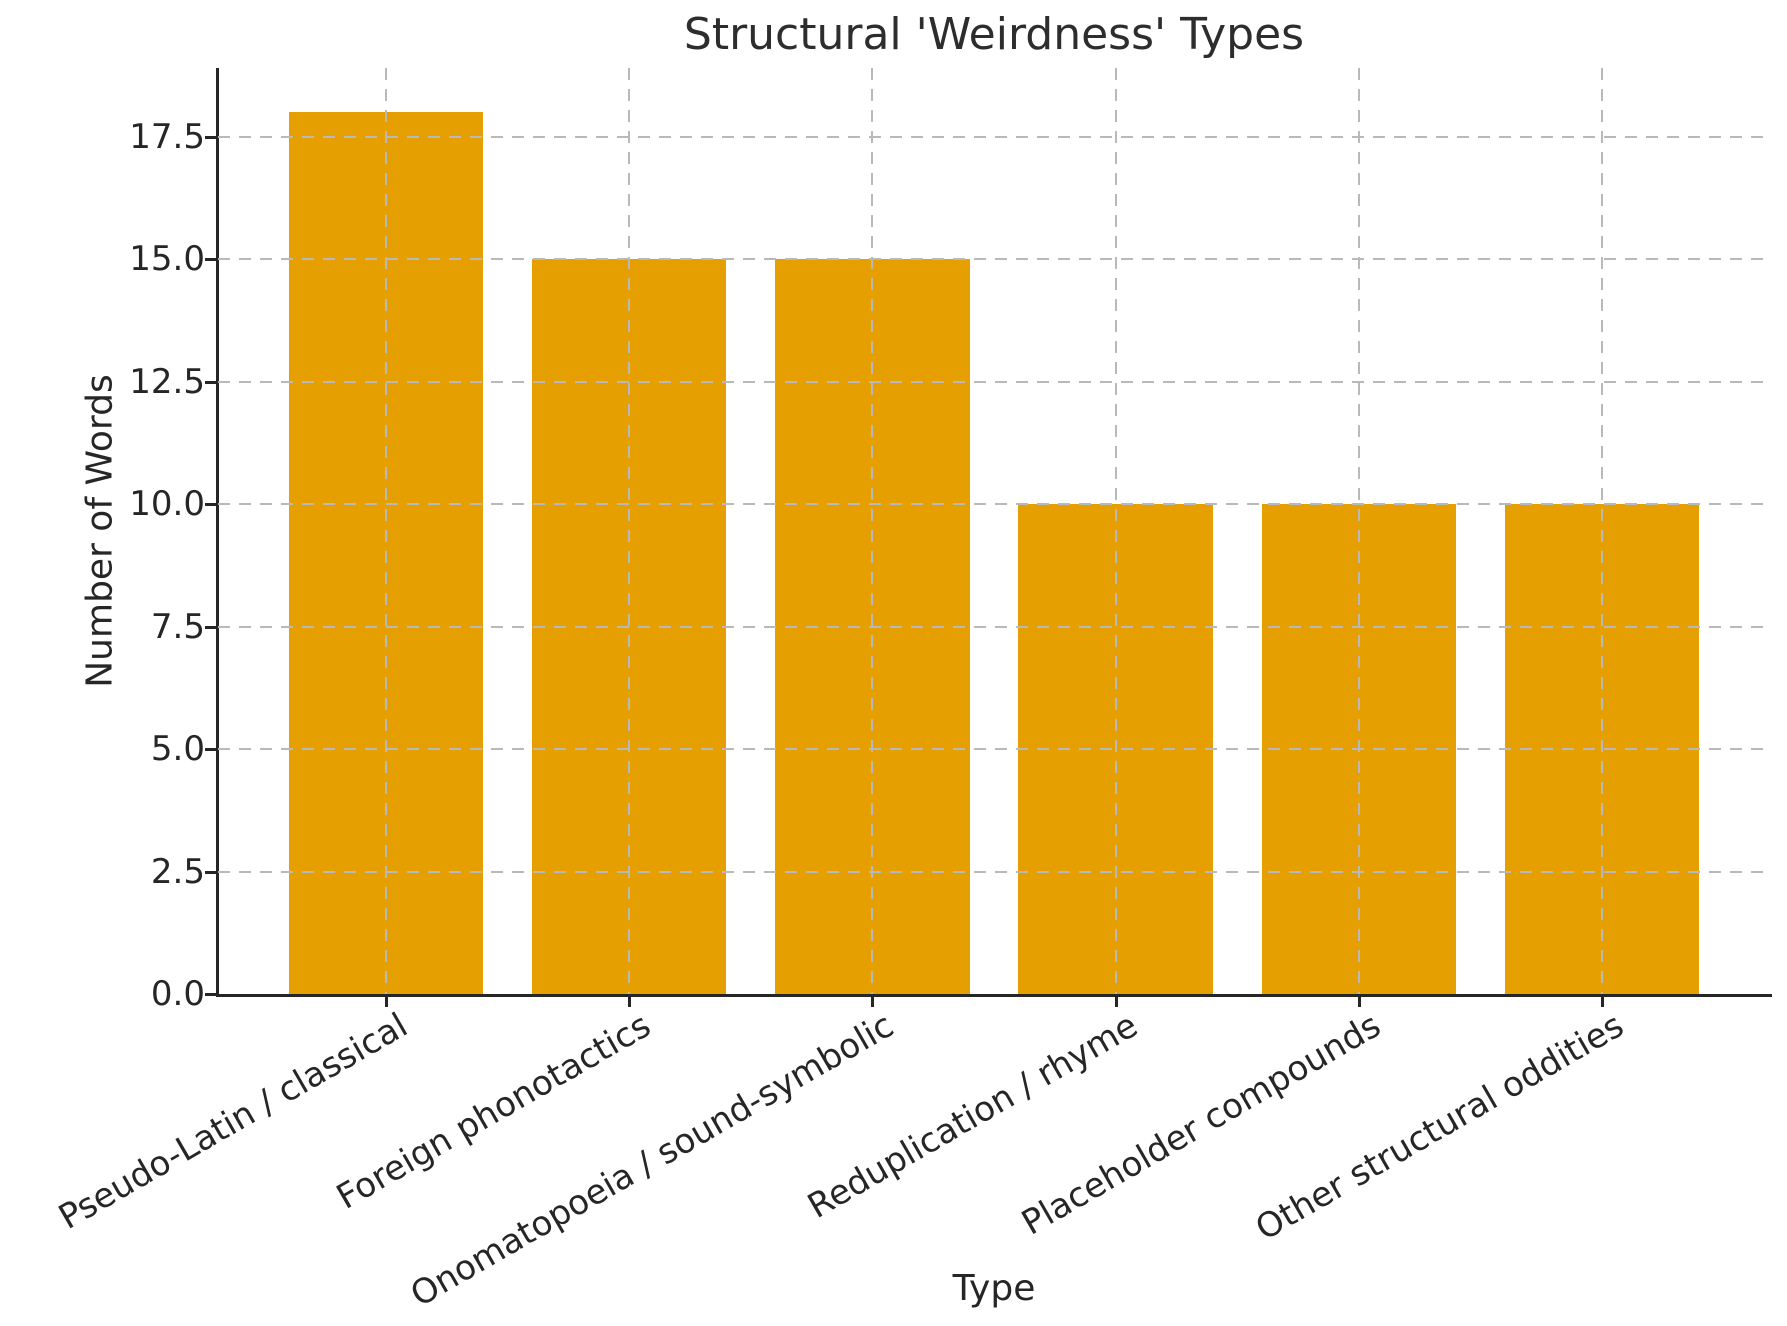 This screenshot has width=1787, height=1326. What do you see at coordinates (217, 532) in the screenshot?
I see `y-axis-spine` at bounding box center [217, 532].